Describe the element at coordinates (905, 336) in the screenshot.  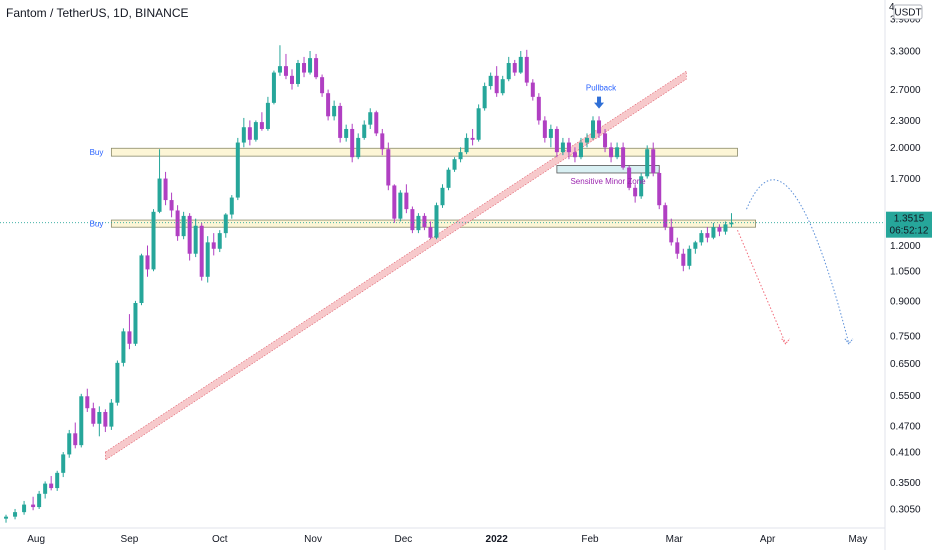
I see `price-tick-10: 0.7500` at that location.